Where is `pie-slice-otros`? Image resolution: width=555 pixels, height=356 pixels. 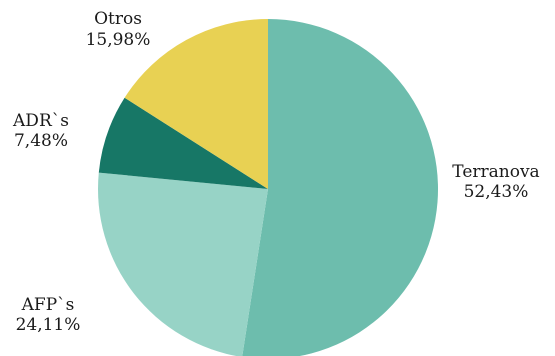
pie-slice-otros is located at coordinates (196, 103).